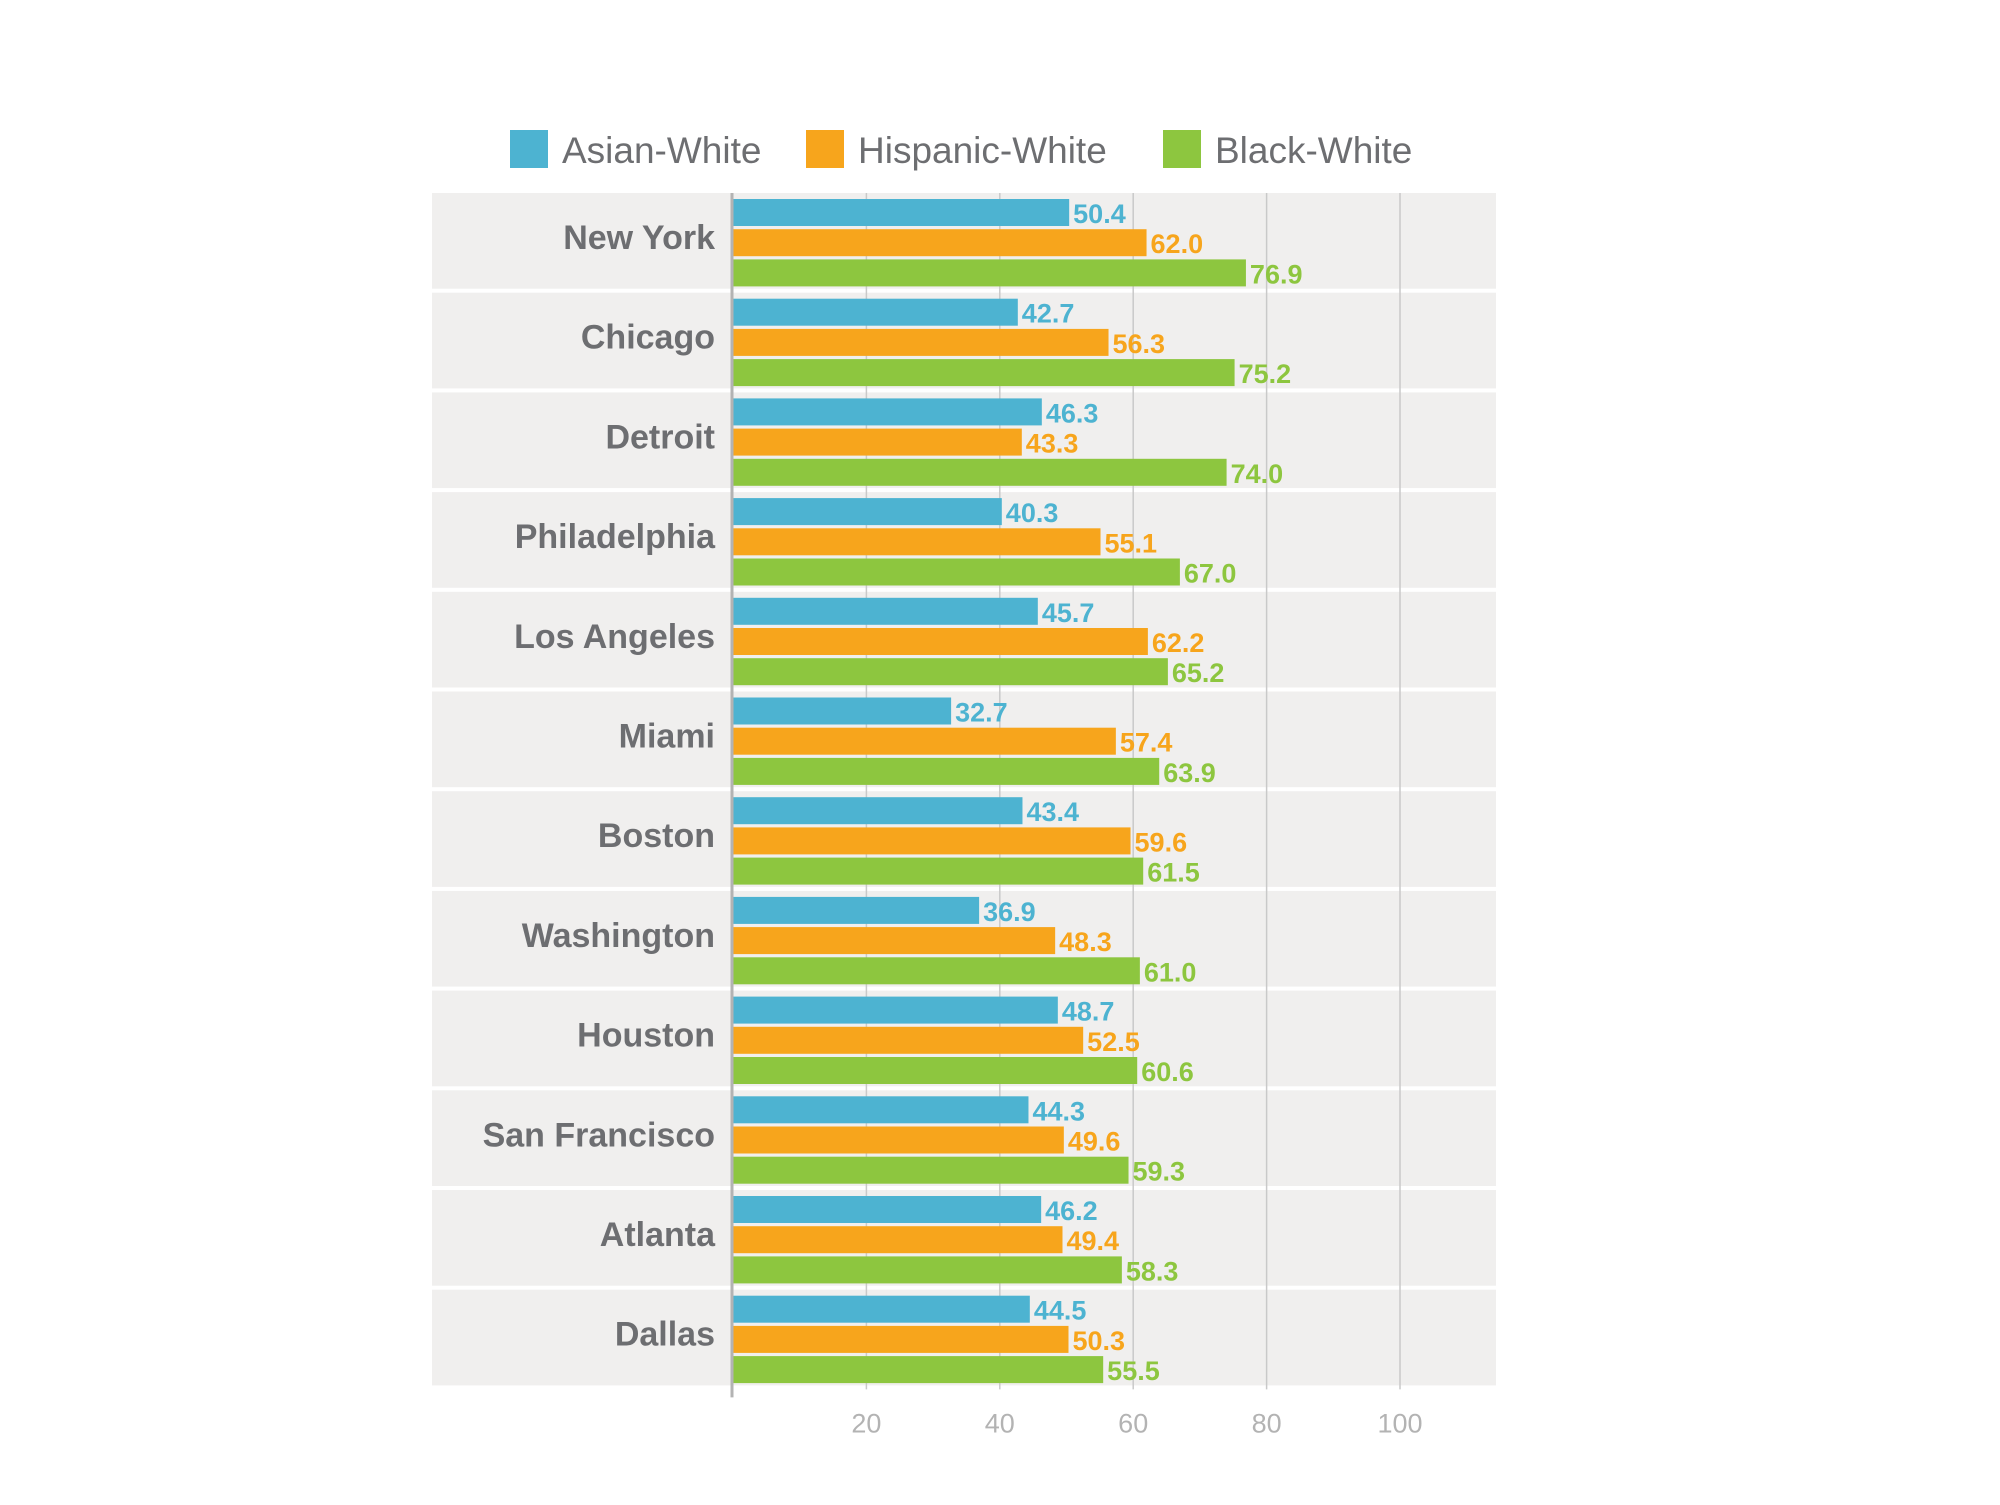 The height and width of the screenshot is (1505, 2000). What do you see at coordinates (1276, 274) in the screenshot?
I see `data-label: 76.9` at bounding box center [1276, 274].